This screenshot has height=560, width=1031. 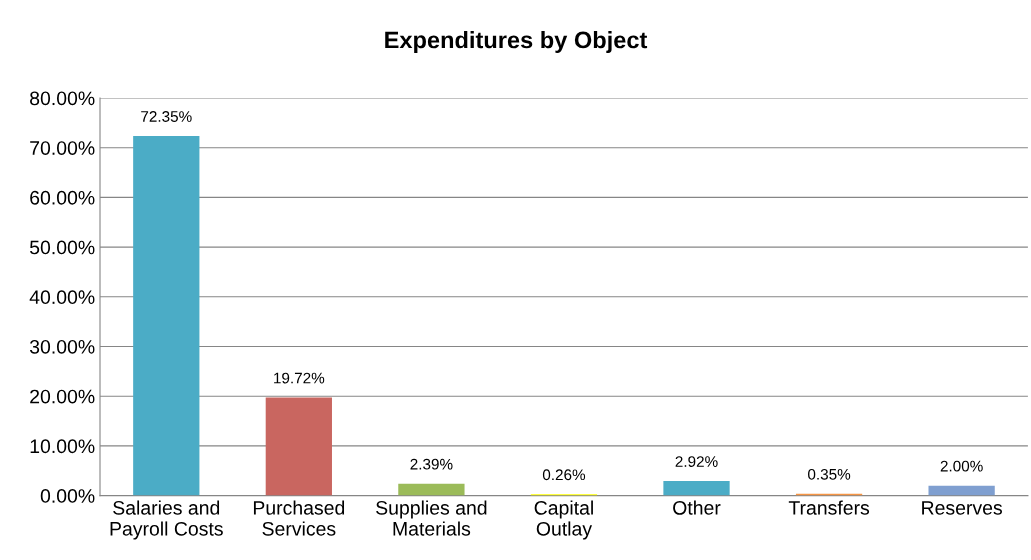 What do you see at coordinates (516, 42) in the screenshot?
I see `chart-title: Expenditures by Object` at bounding box center [516, 42].